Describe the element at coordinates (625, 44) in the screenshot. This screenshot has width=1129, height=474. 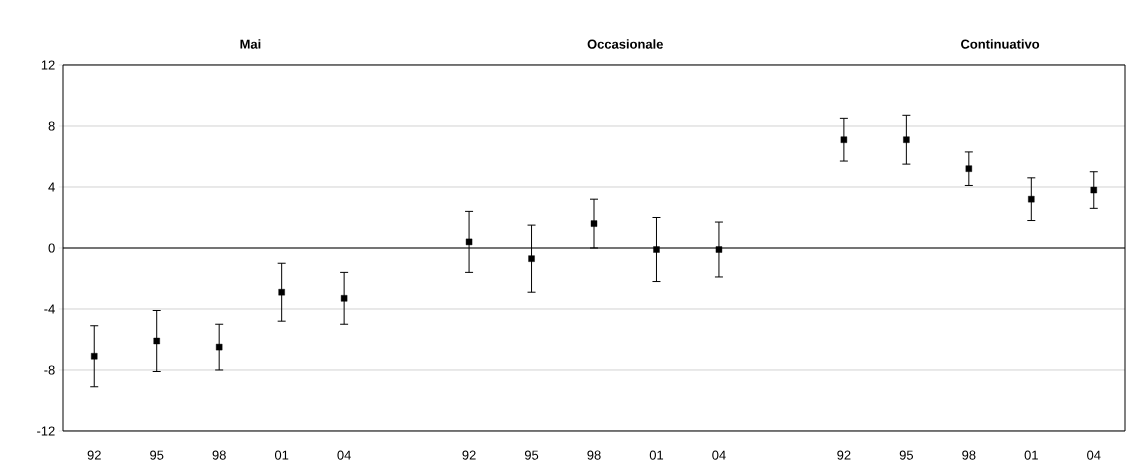
I see `text: Occasionale` at that location.